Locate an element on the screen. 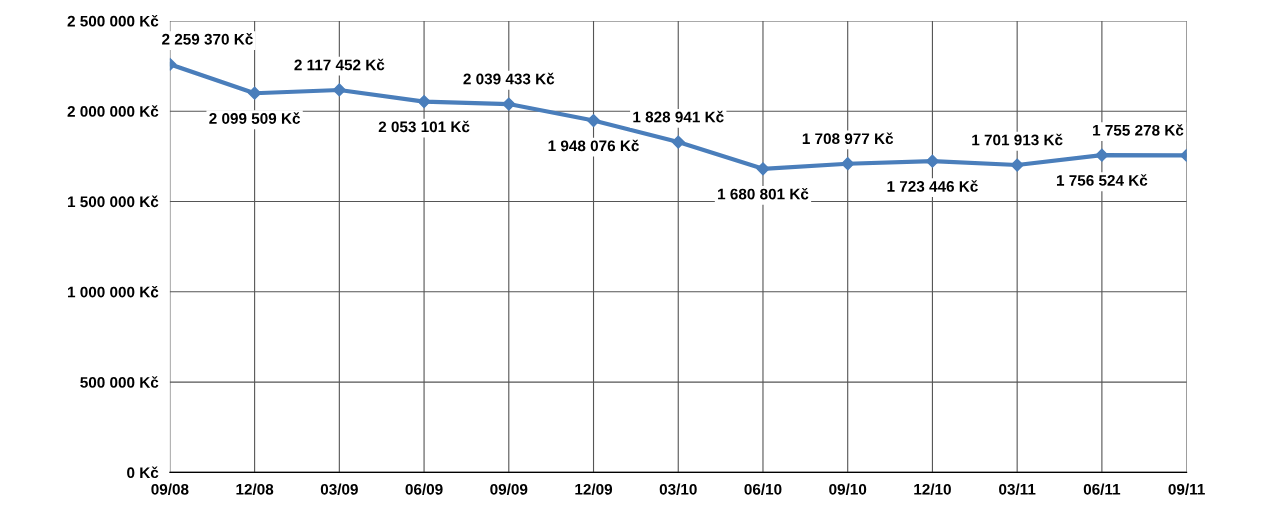  y-tick-label: 2 500 000 Kč is located at coordinates (113, 21).